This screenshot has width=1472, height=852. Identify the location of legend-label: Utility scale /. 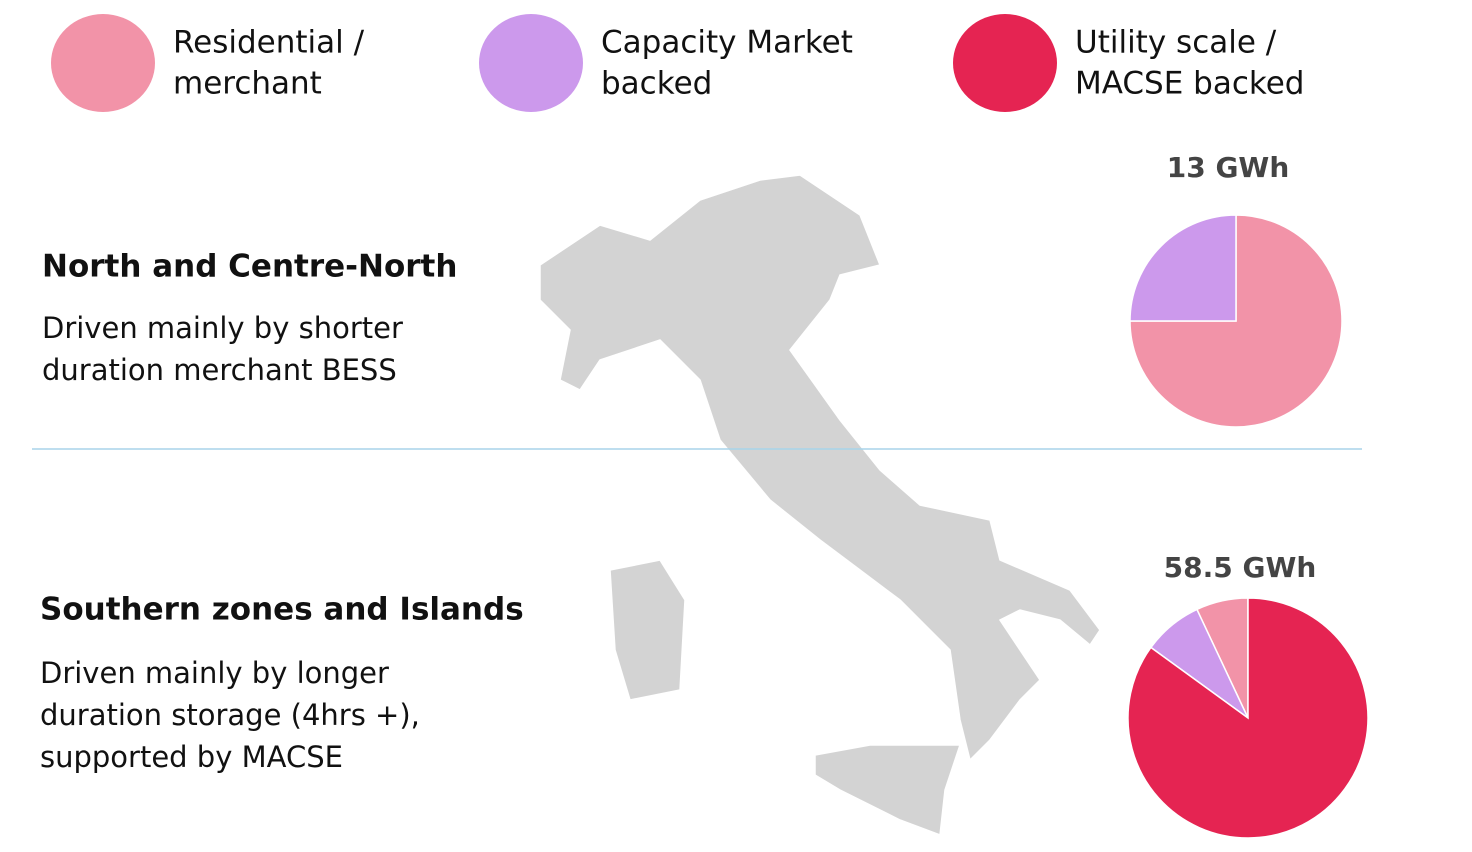
(1176, 43).